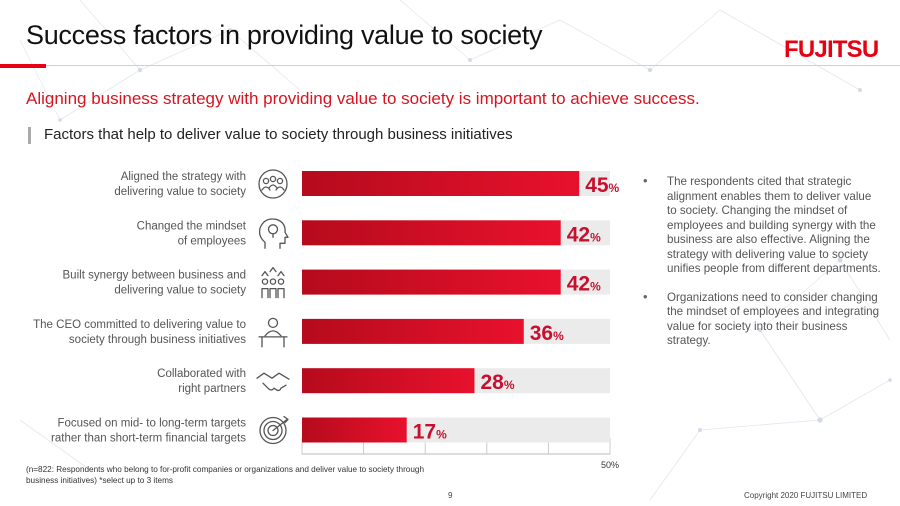 This screenshot has width=900, height=506. What do you see at coordinates (492, 382) in the screenshot?
I see `value-number: 28` at bounding box center [492, 382].